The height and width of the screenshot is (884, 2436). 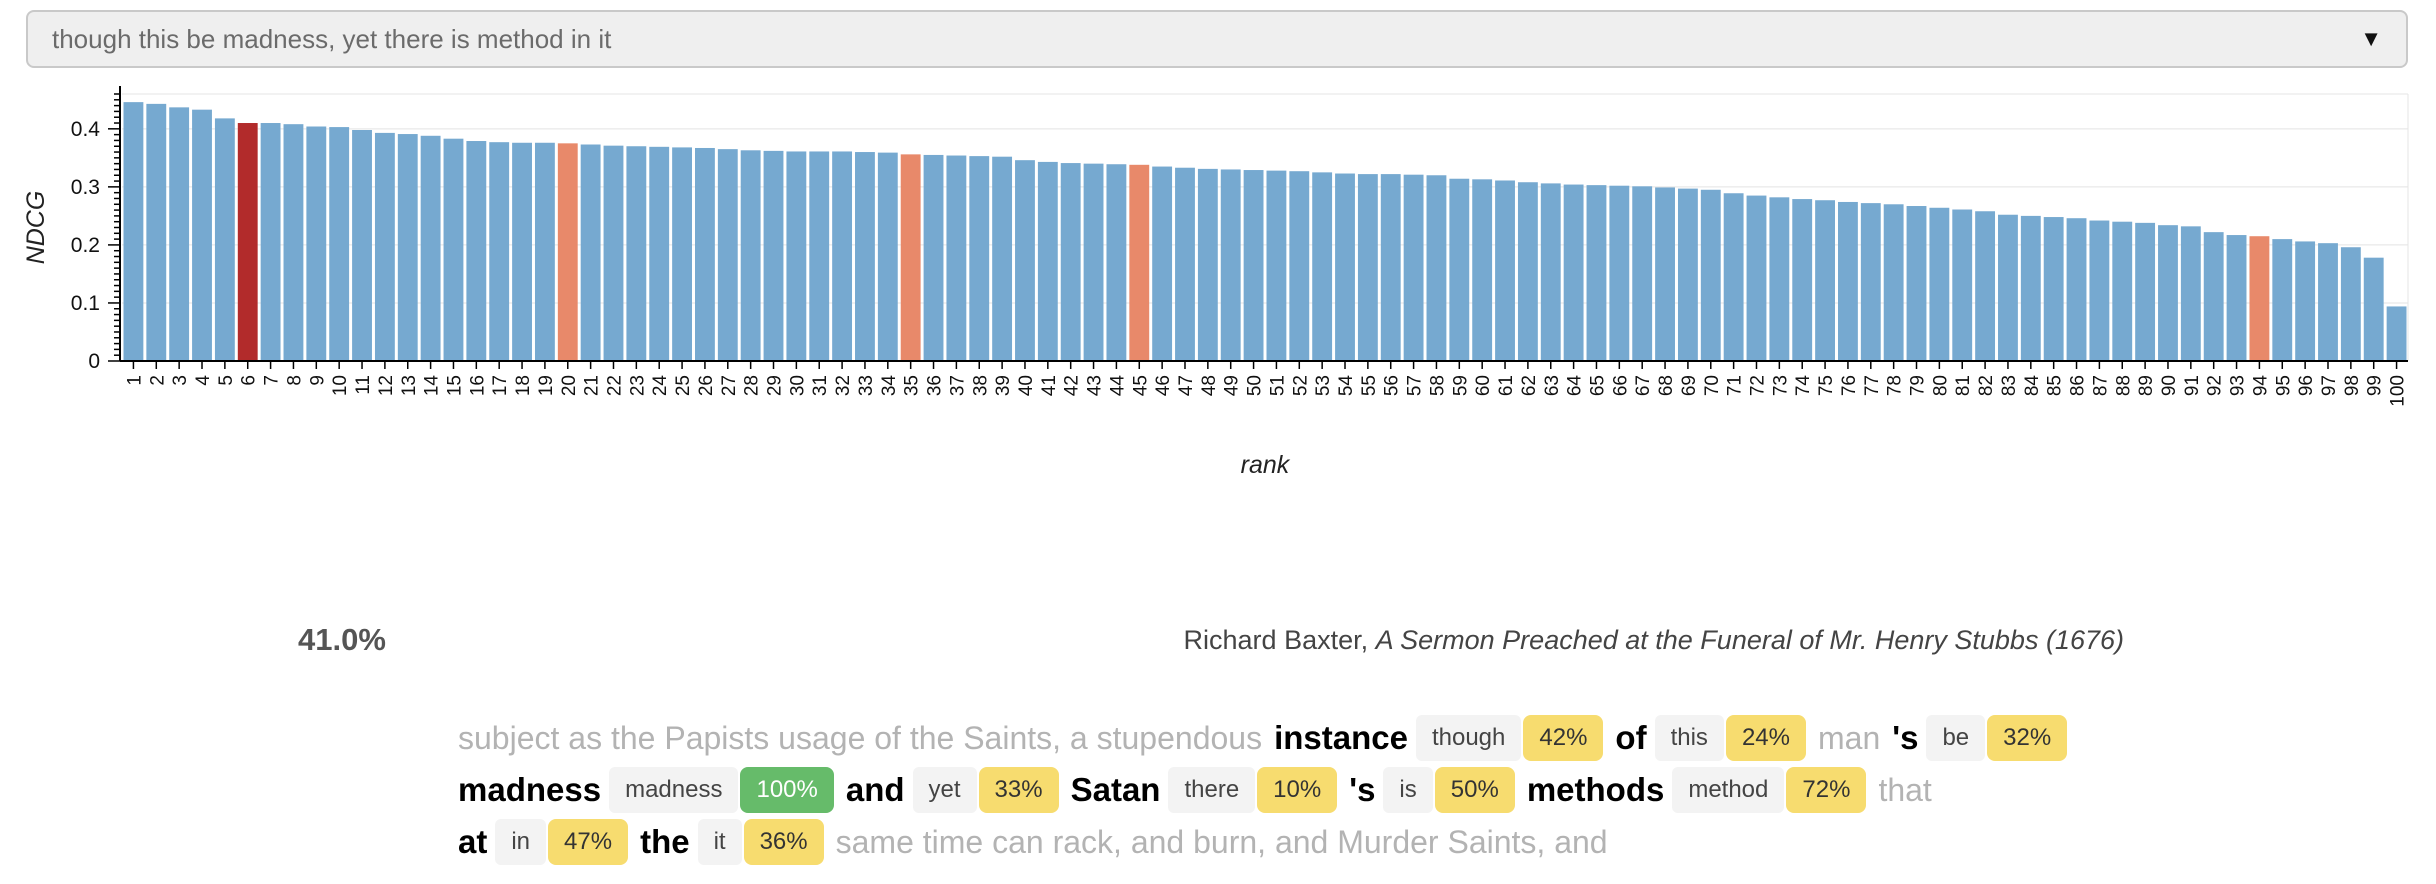 What do you see at coordinates (157, 380) in the screenshot?
I see `x-tick-label: 2` at bounding box center [157, 380].